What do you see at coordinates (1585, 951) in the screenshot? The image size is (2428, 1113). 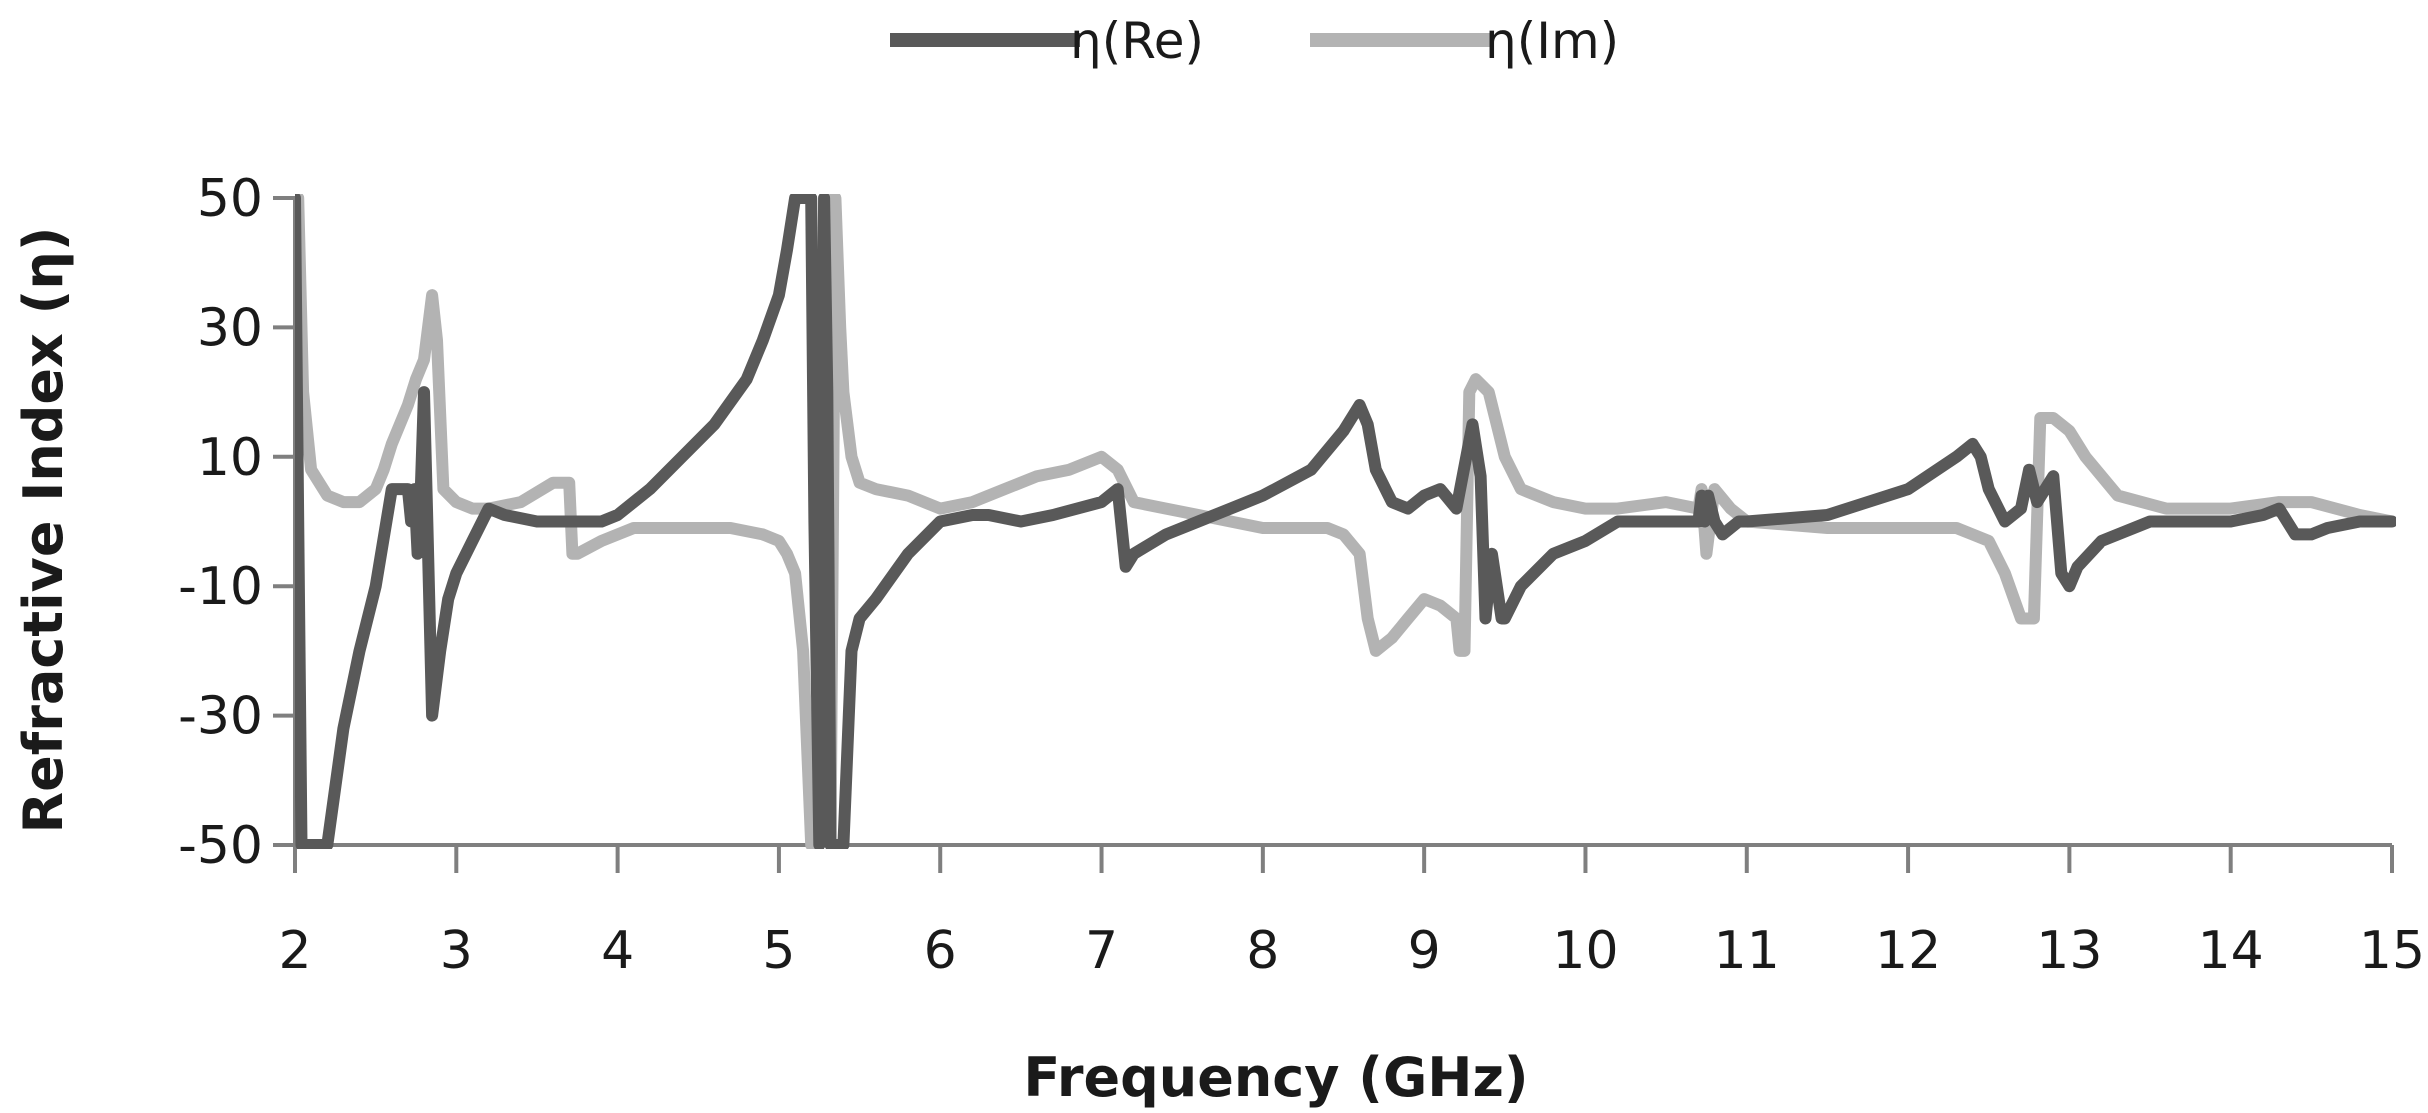 I see `x-tick-label: 10` at bounding box center [1585, 951].